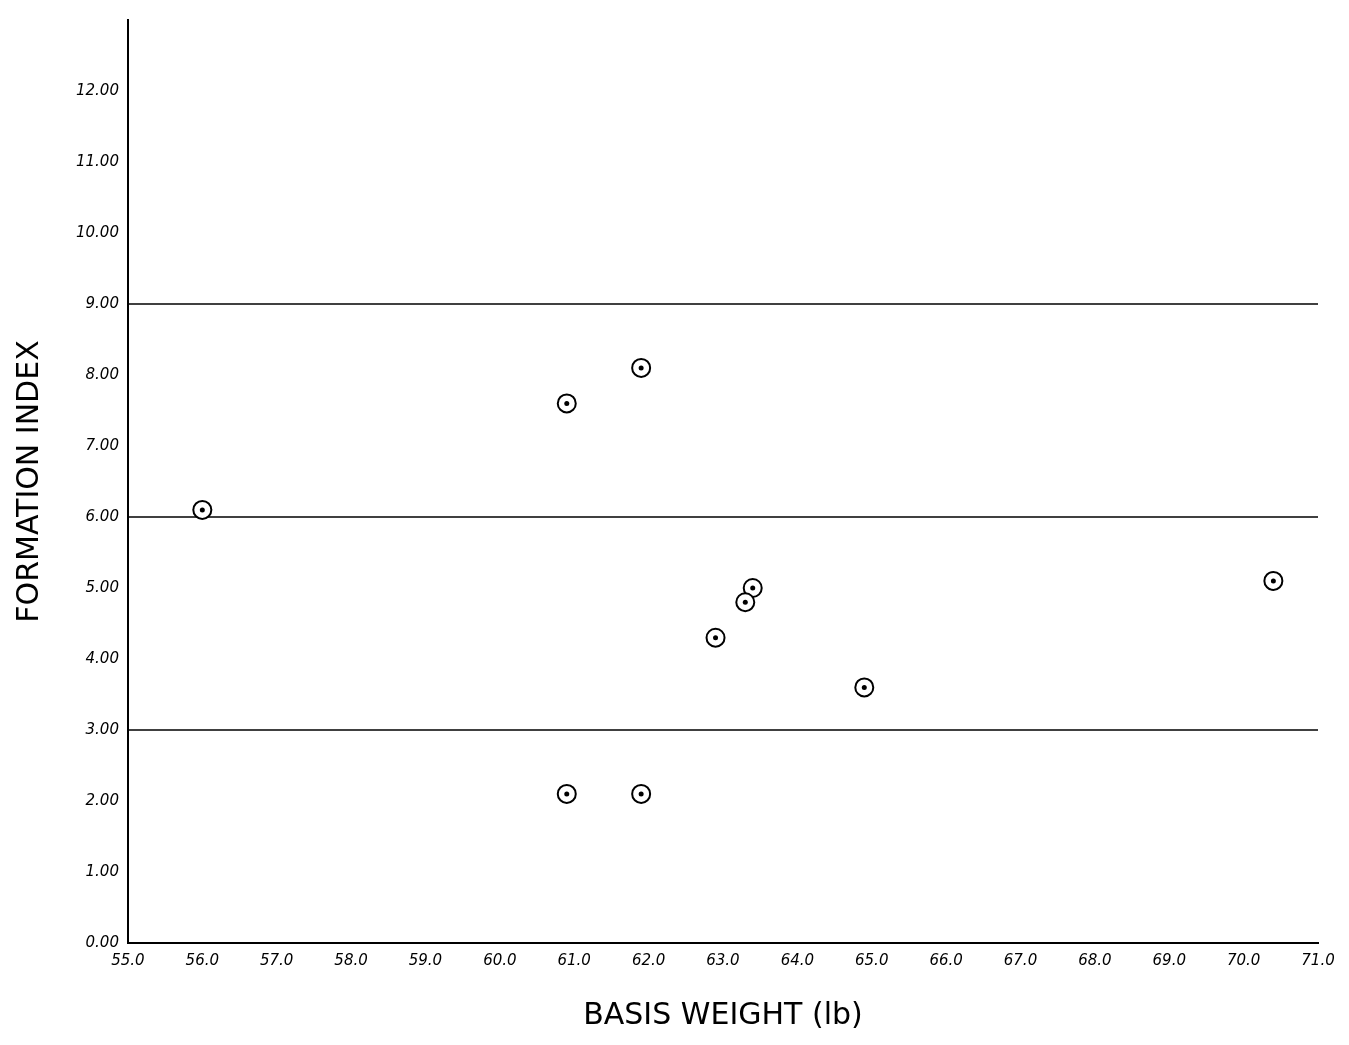 Image resolution: width=1349 pixels, height=1045 pixels. What do you see at coordinates (102, 302) in the screenshot?
I see `y-tick-label: 9.00` at bounding box center [102, 302].